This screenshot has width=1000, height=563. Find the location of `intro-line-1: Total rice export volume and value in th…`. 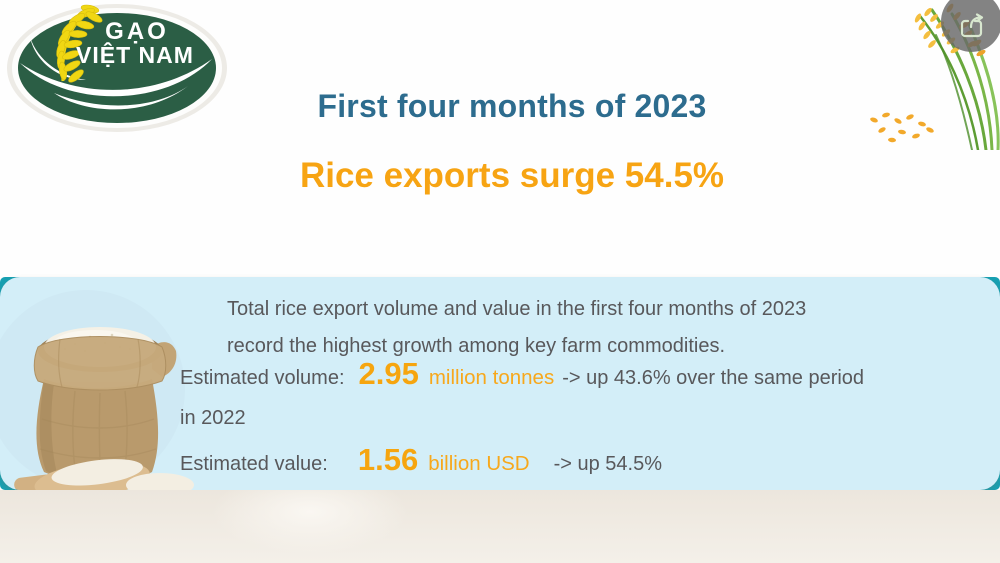

intro-line-1: Total rice export volume and value in th… is located at coordinates (517, 309).